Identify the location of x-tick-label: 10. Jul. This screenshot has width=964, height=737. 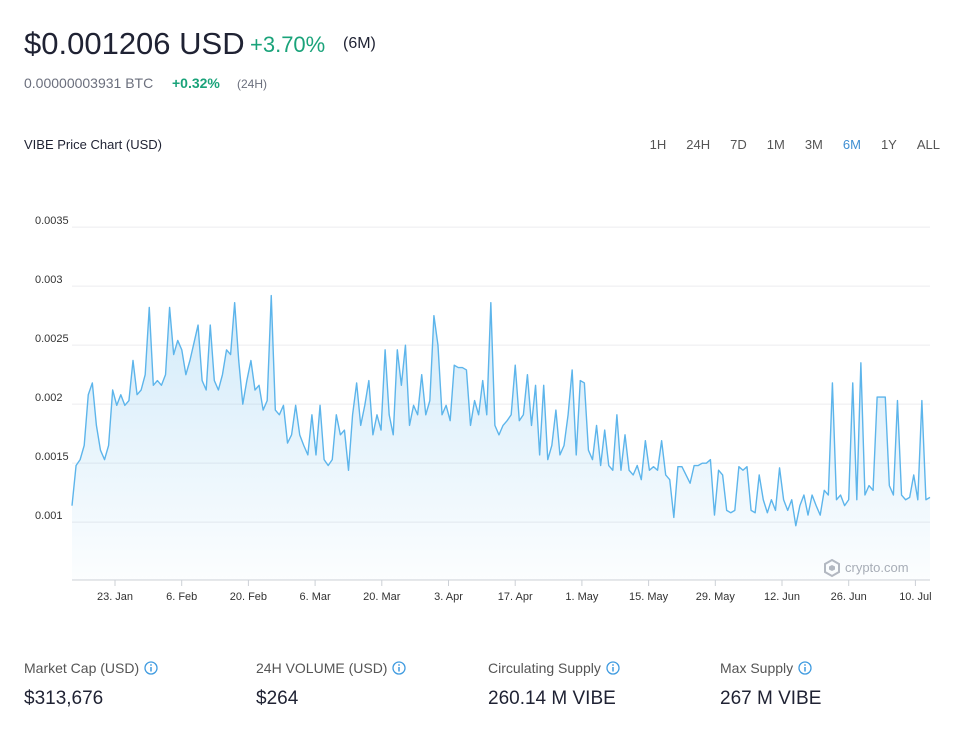
(915, 597).